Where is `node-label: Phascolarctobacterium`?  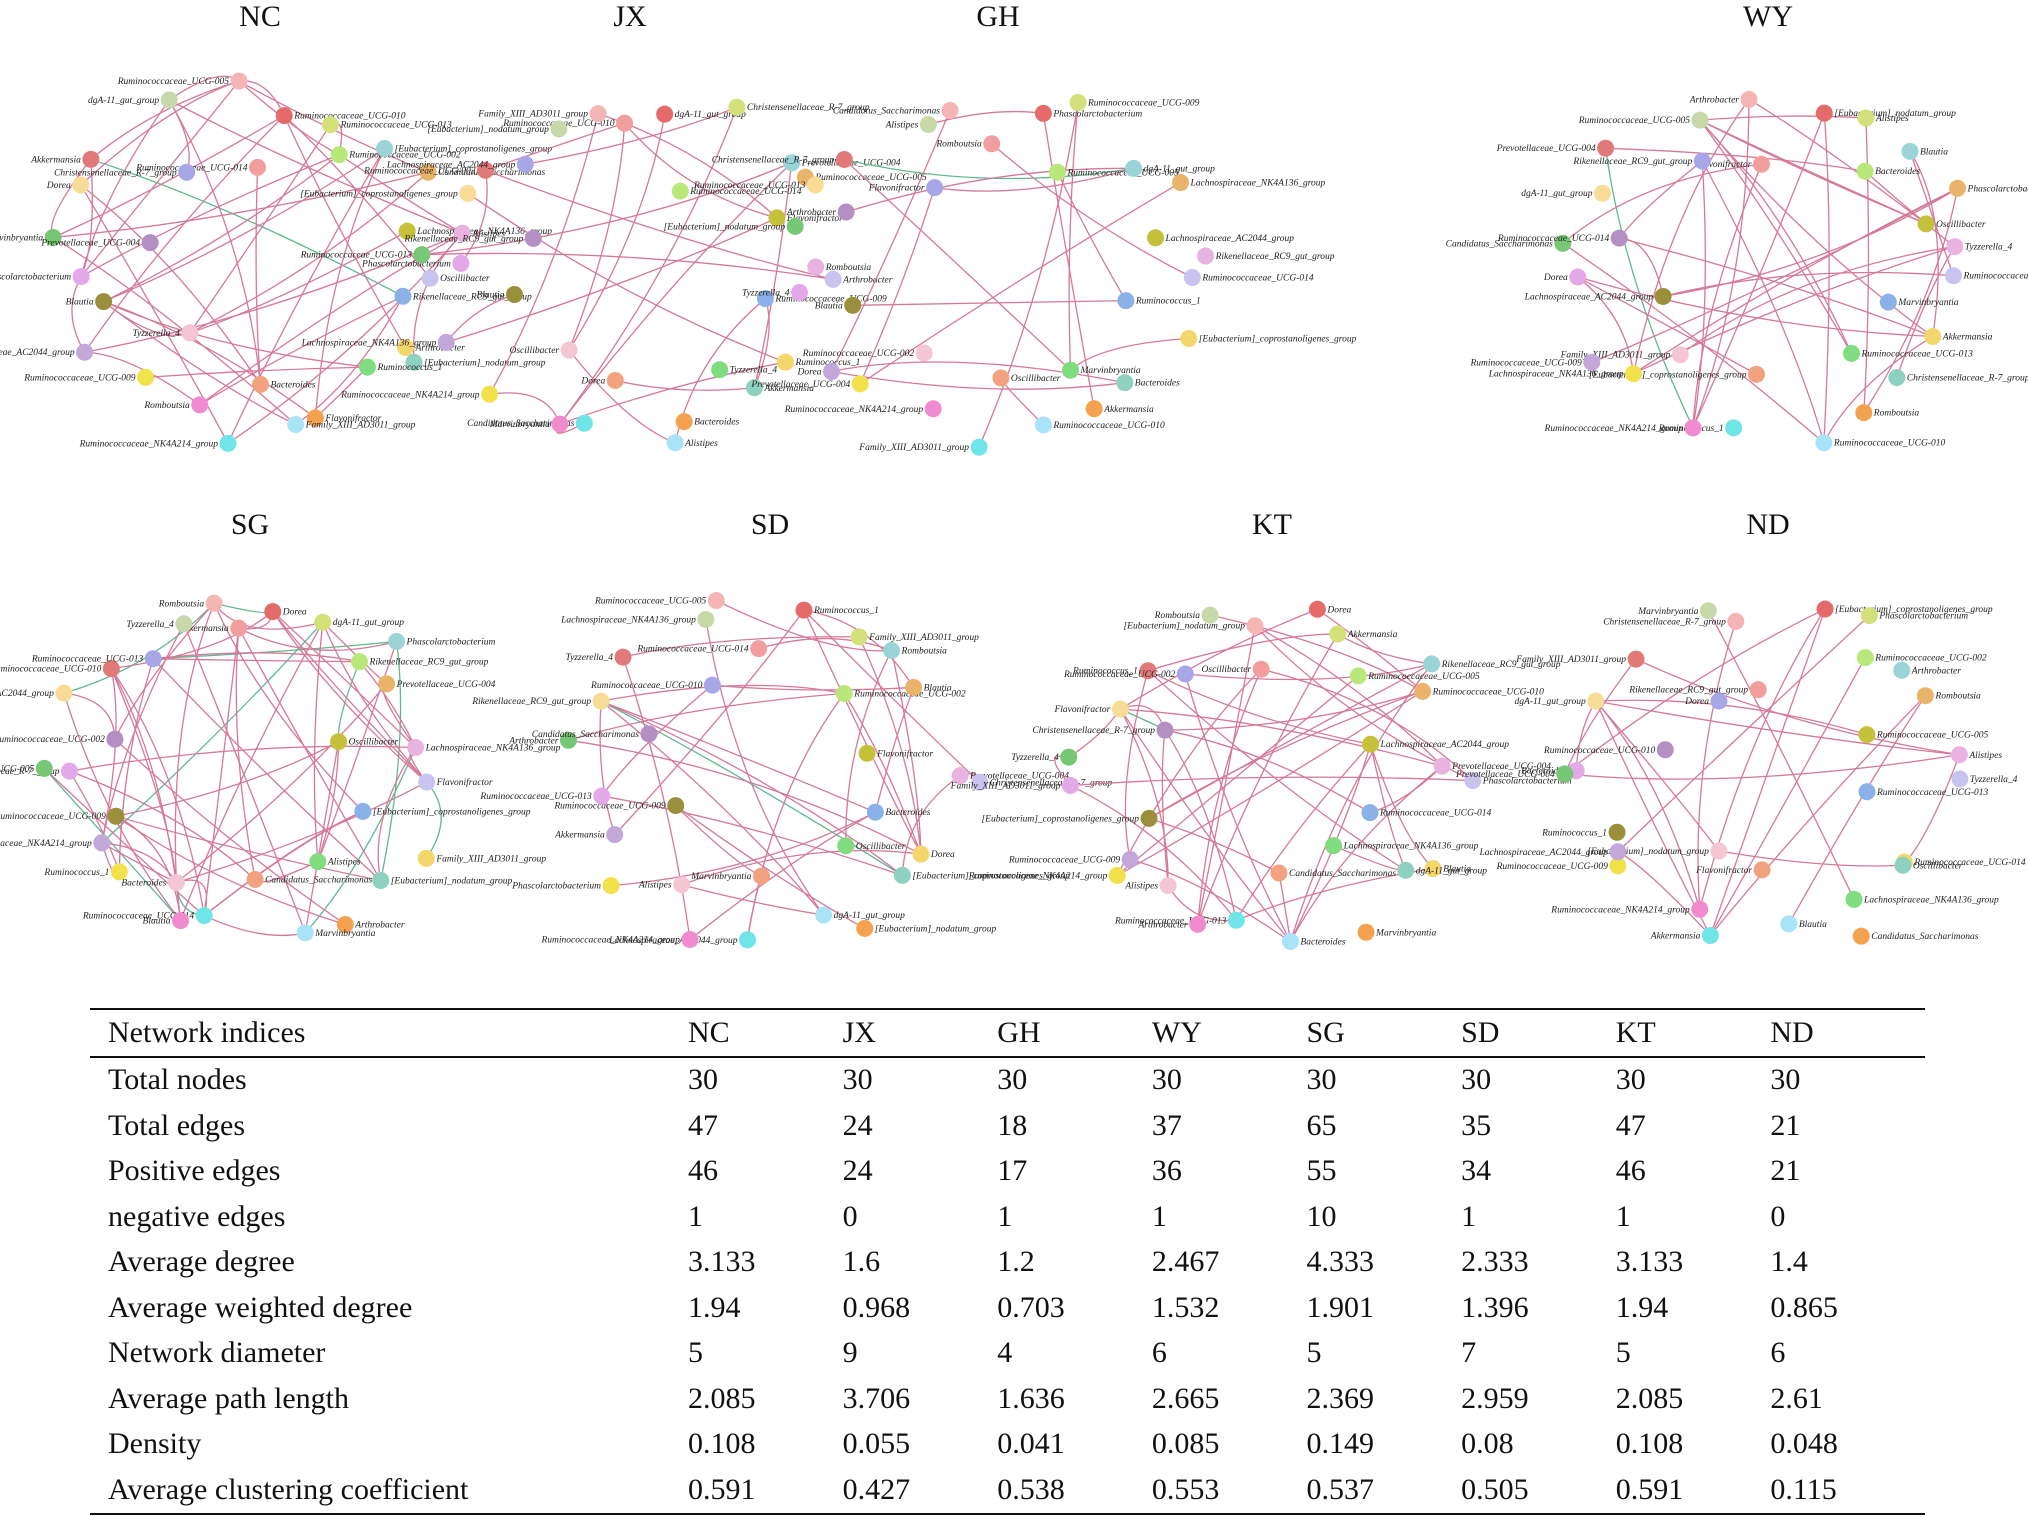
node-label: Phascolarctobacterium is located at coordinates (1097, 114).